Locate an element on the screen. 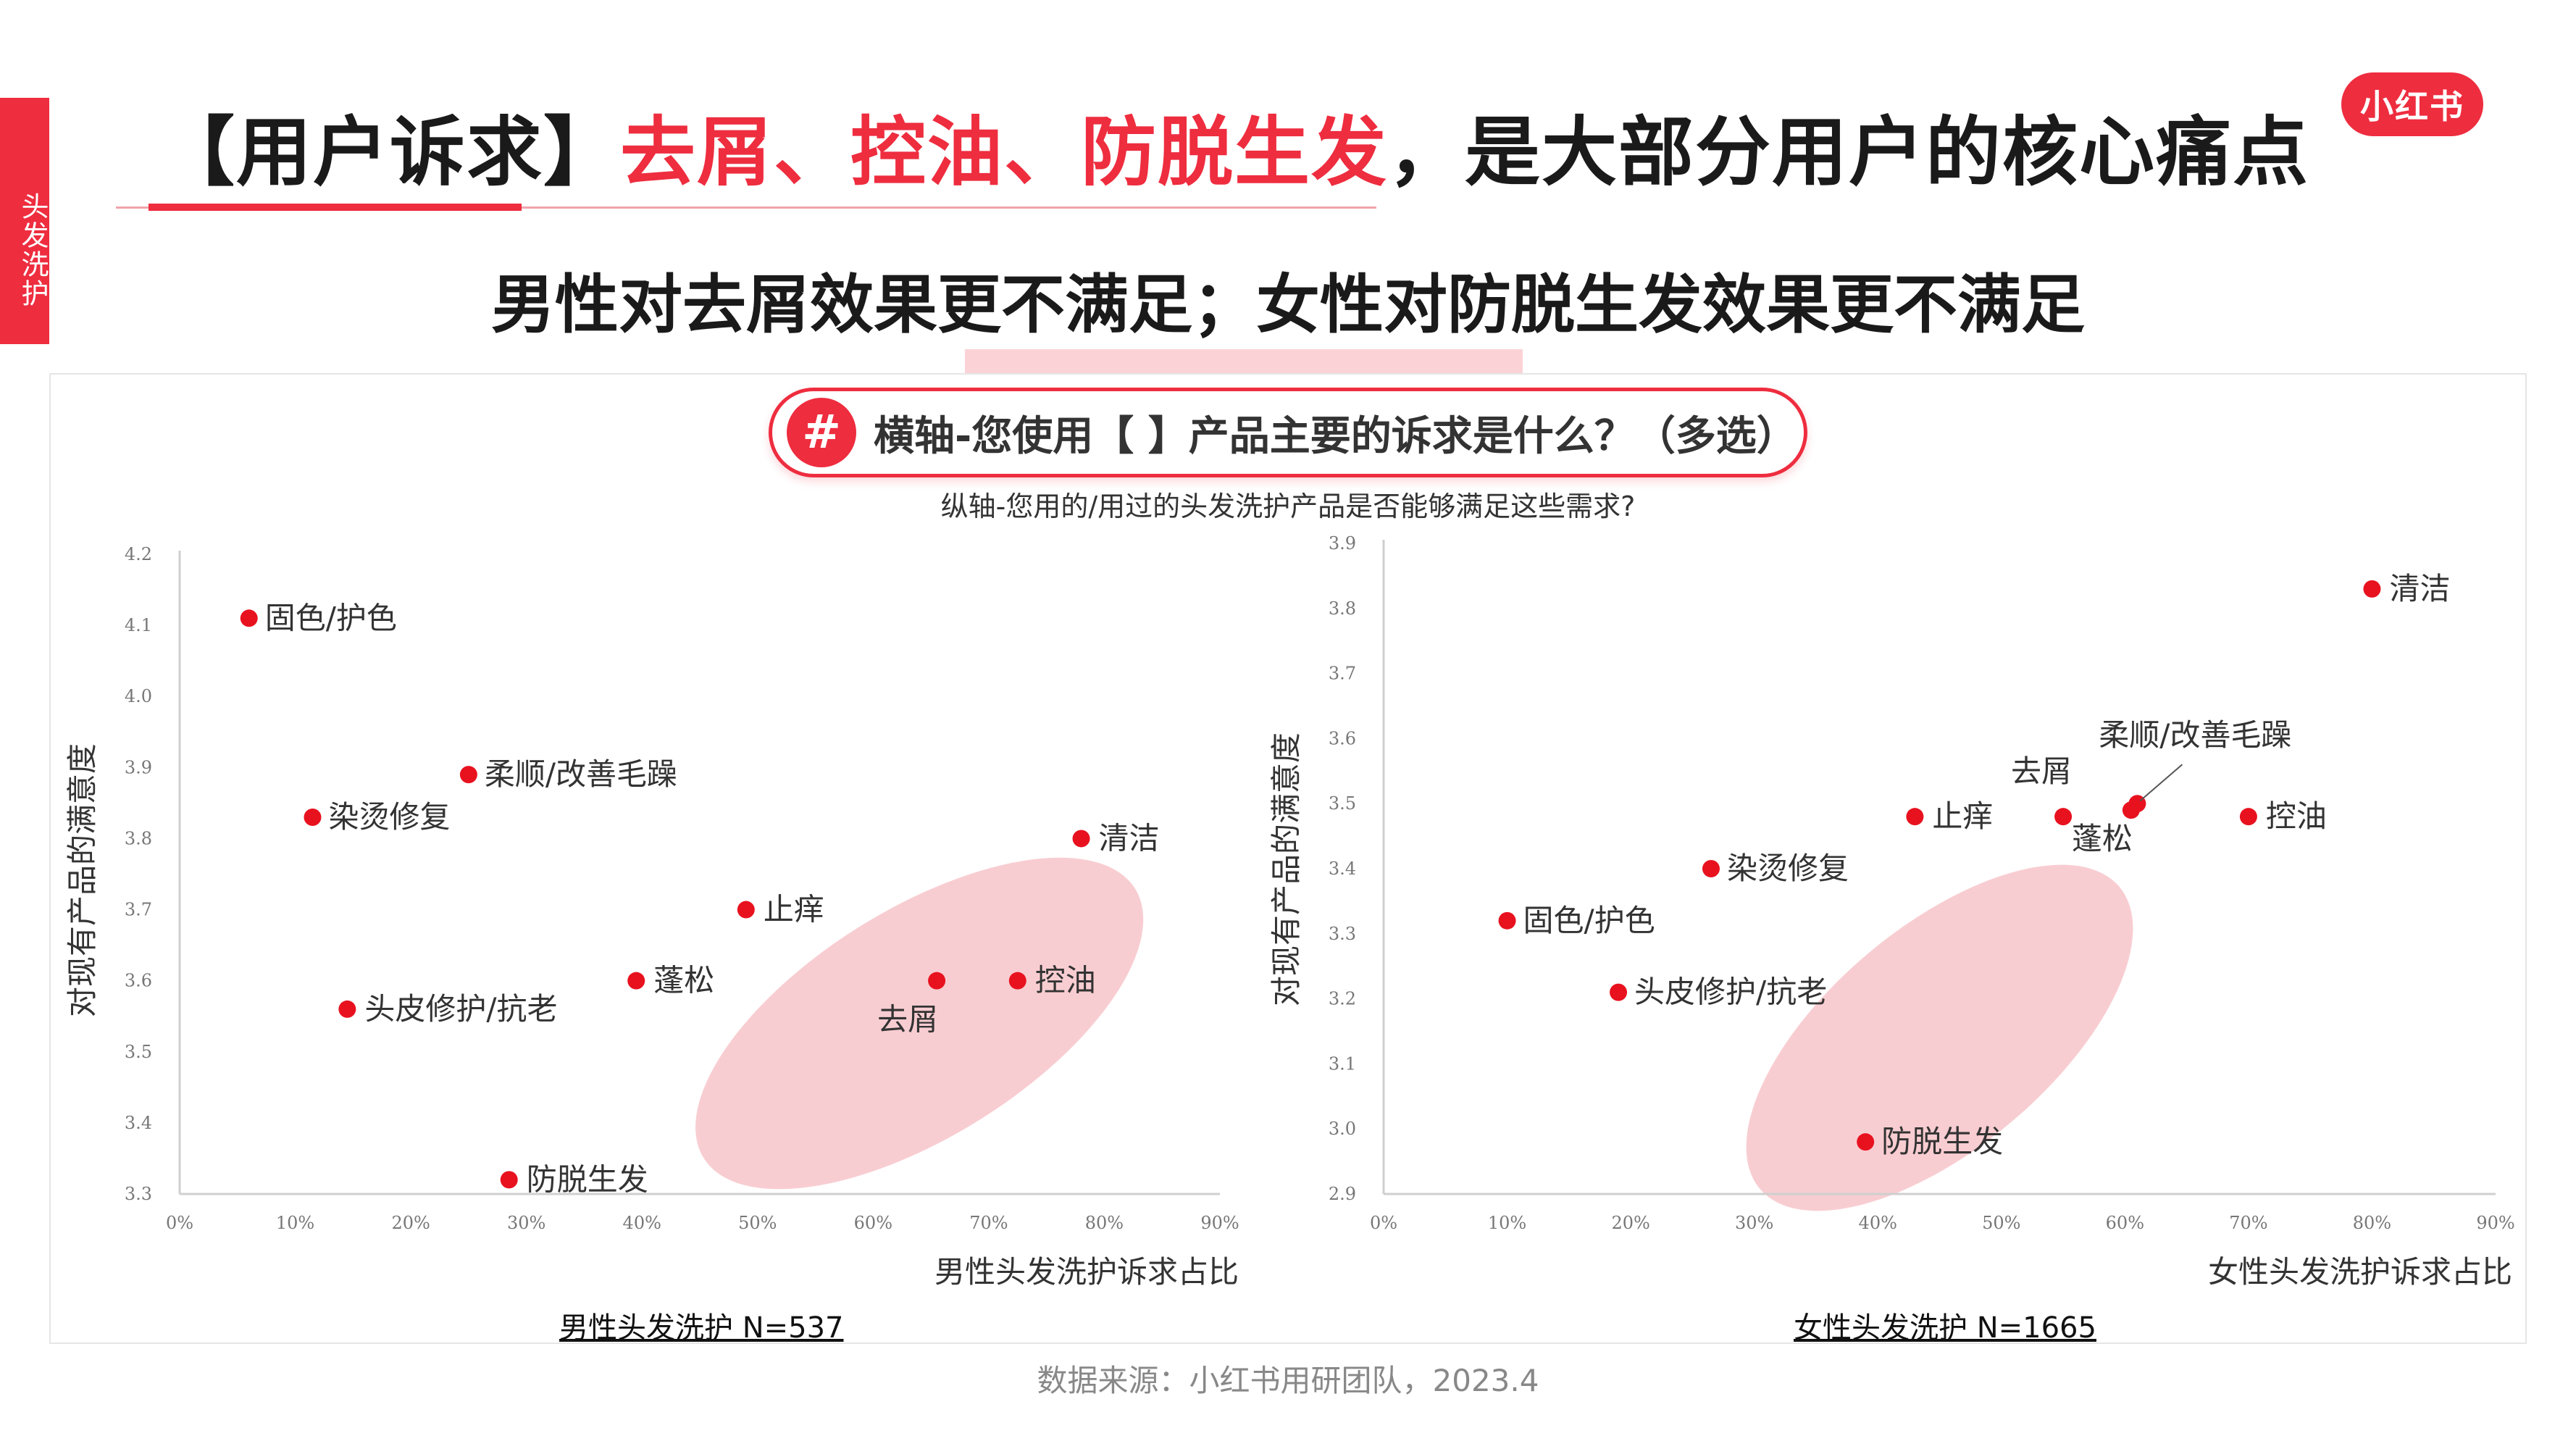 The height and width of the screenshot is (1449, 2576). hash-icon: # is located at coordinates (822, 432).